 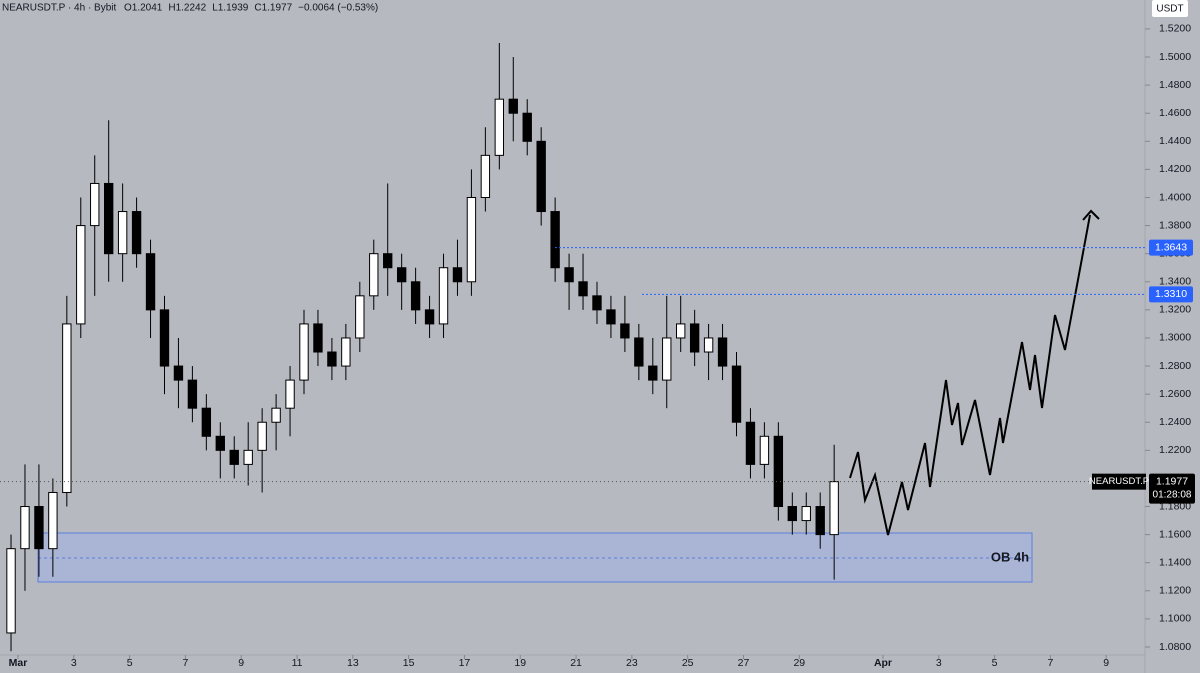 What do you see at coordinates (799, 663) in the screenshot?
I see `x-tick-label: 29` at bounding box center [799, 663].